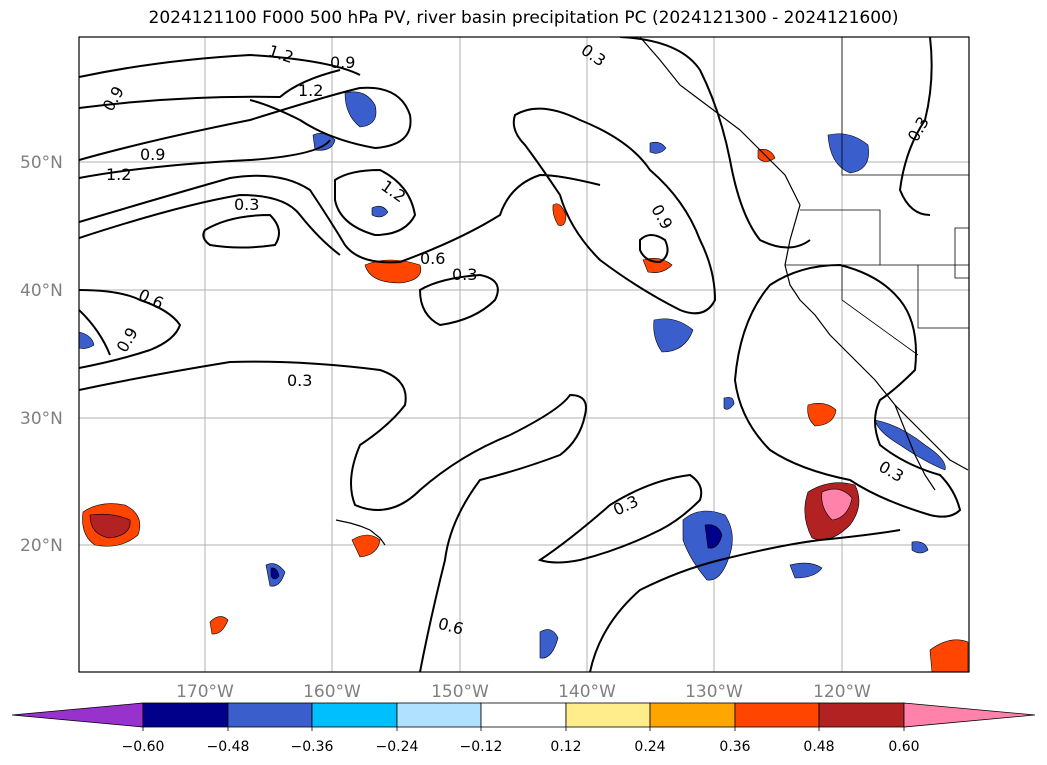 This screenshot has width=1047, height=765. What do you see at coordinates (205, 692) in the screenshot?
I see `lon-label: 170°W` at bounding box center [205, 692].